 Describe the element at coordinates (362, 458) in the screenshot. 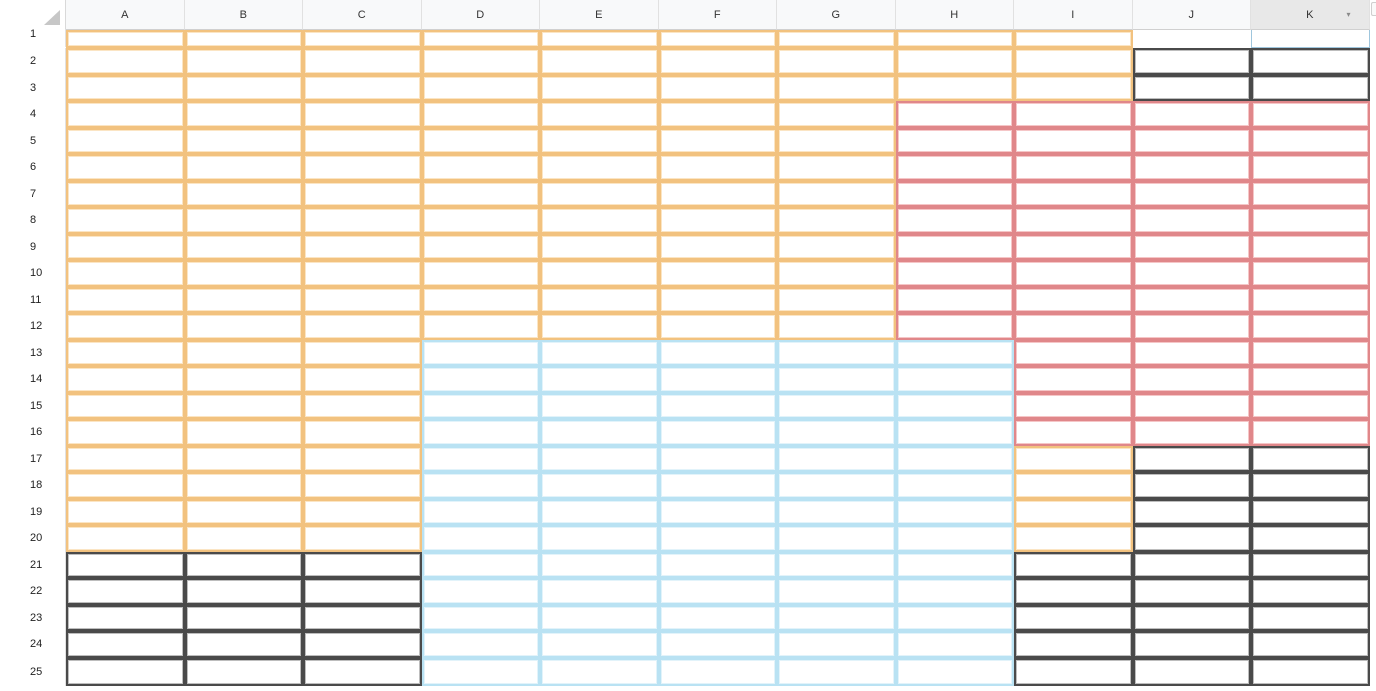

I see `cell-c17` at that location.